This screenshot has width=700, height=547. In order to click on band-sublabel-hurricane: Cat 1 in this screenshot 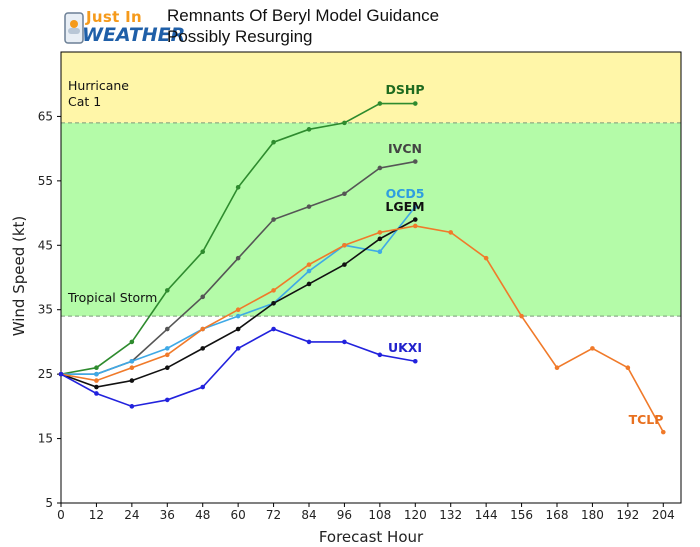, I will do `click(84, 101)`.